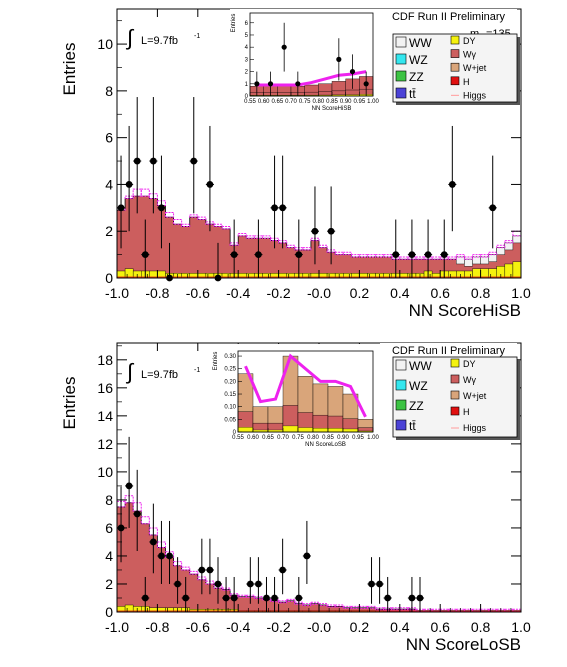 This screenshot has height=667, width=567. I want to click on inset-x-tick-label: 0.85, so click(328, 438).